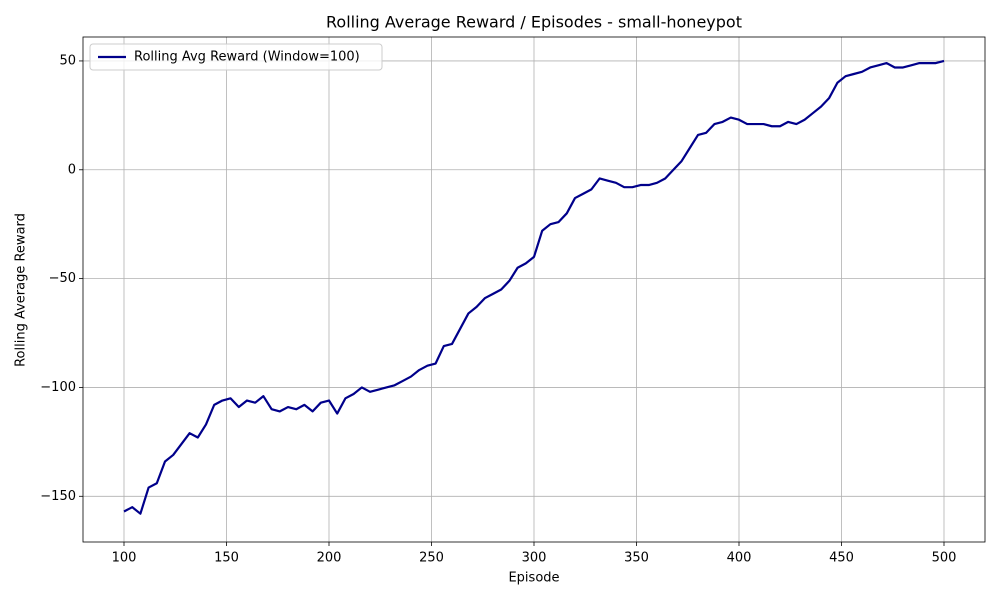 The image size is (1000, 600). Describe the element at coordinates (636, 558) in the screenshot. I see `x-tick-label: 350` at that location.